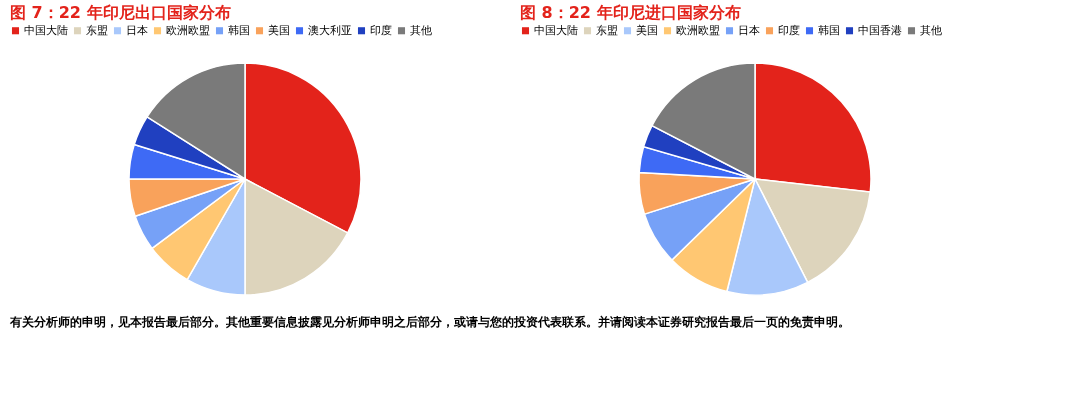 This screenshot has height=397, width=1069. What do you see at coordinates (880, 30) in the screenshot?
I see `legend-label: 中国香港` at bounding box center [880, 30].